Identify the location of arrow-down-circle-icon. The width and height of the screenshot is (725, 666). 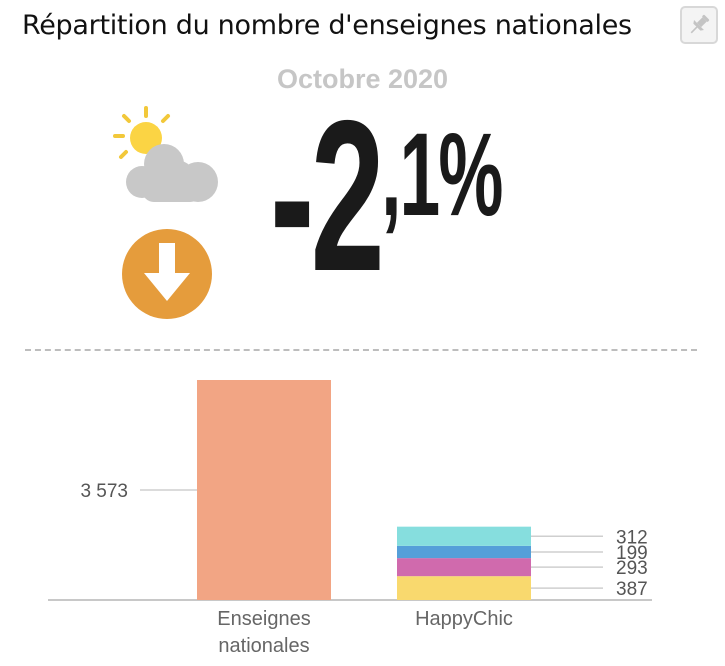
(167, 276).